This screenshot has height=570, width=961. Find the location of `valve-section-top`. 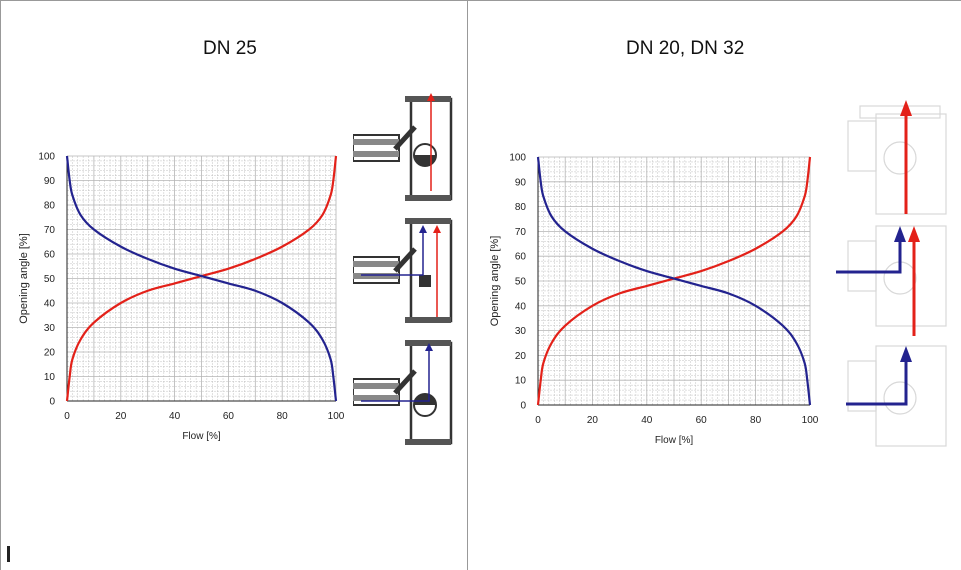

valve-section-top is located at coordinates (403, 147).